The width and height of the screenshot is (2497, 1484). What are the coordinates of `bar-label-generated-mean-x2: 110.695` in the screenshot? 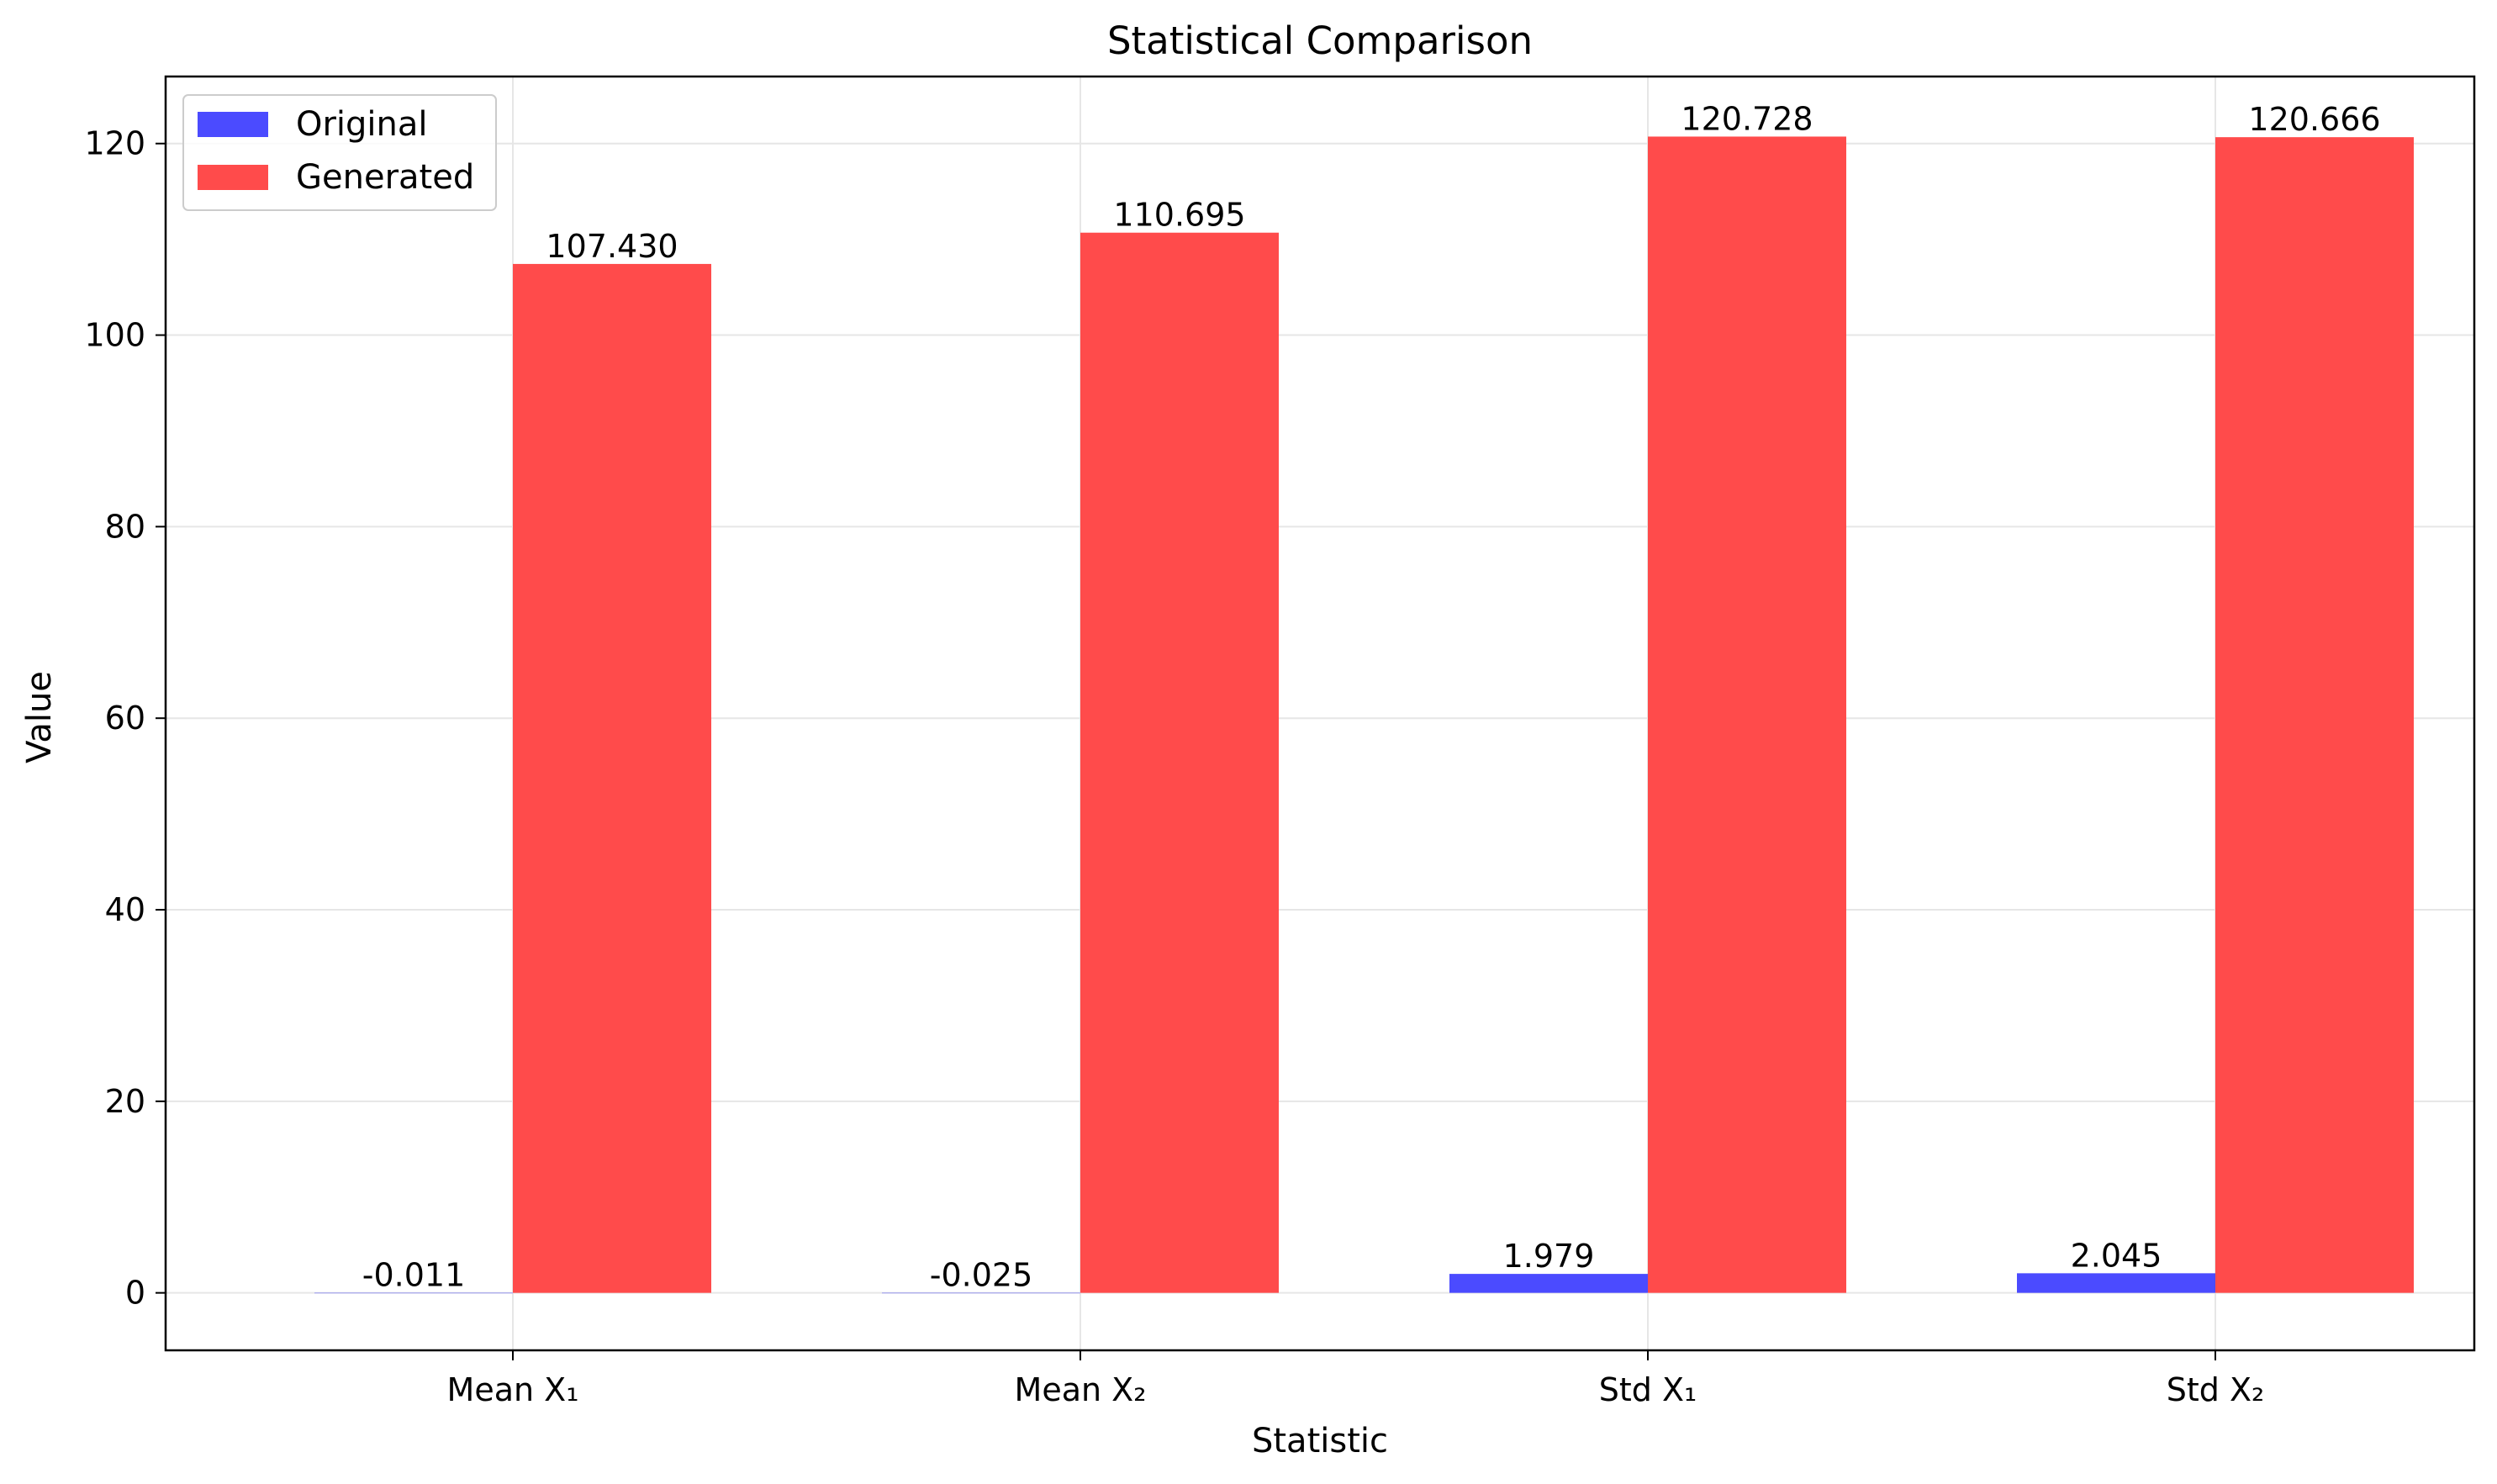 It's located at (1179, 215).